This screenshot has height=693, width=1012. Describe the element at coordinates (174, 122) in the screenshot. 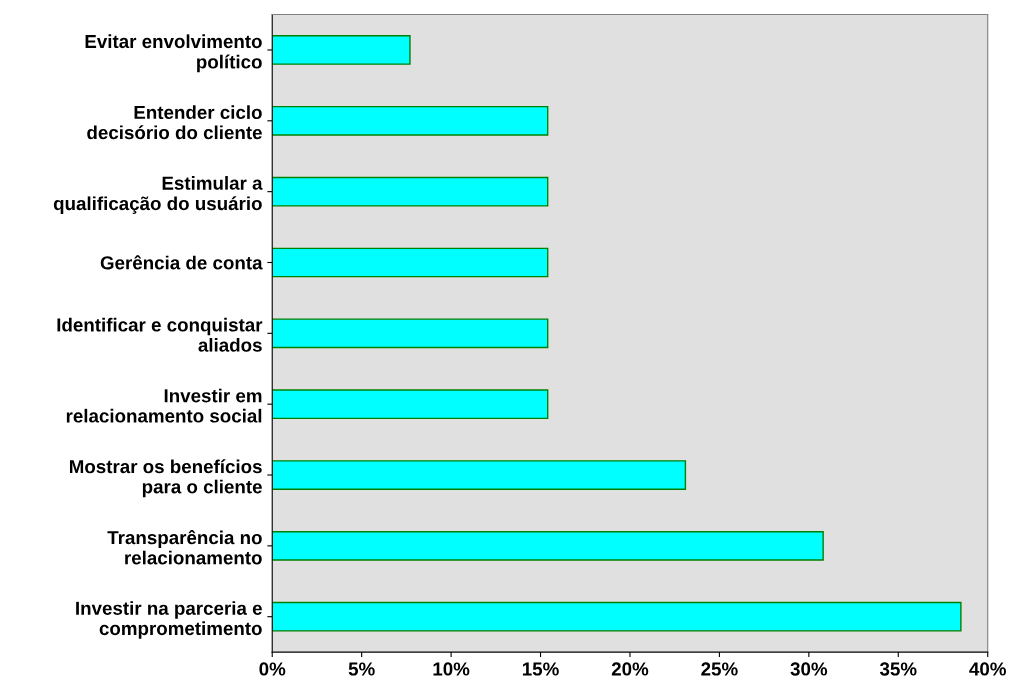

I see `y-tick-label: Entender ciclo decisório do cliente` at that location.